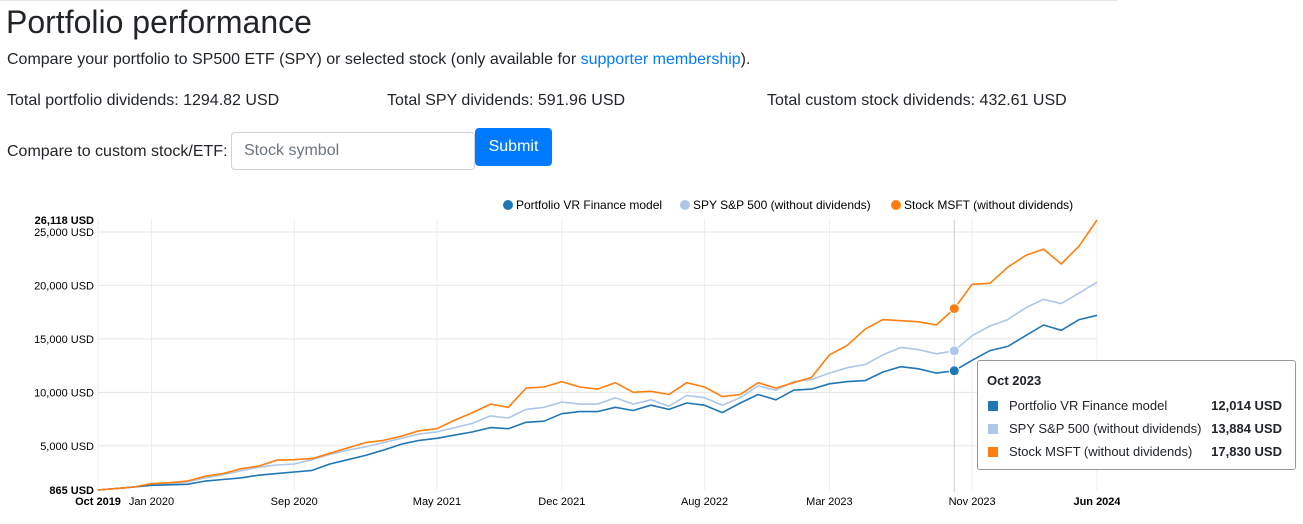 Image resolution: width=1303 pixels, height=524 pixels. Describe the element at coordinates (67, 447) in the screenshot. I see `y-tick-label: 5,000 USD` at that location.